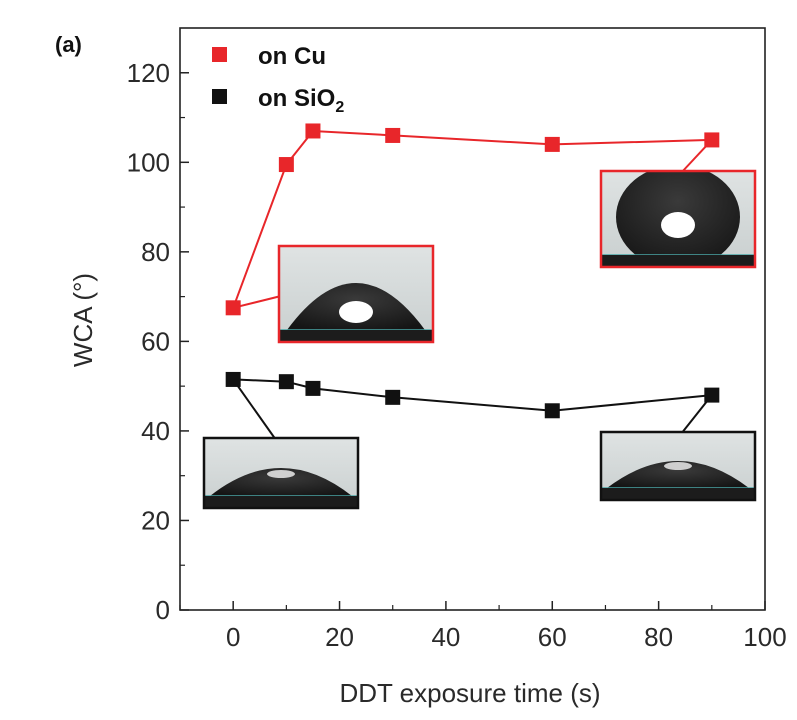  I want to click on y-tick-label: 80, so click(155, 252).